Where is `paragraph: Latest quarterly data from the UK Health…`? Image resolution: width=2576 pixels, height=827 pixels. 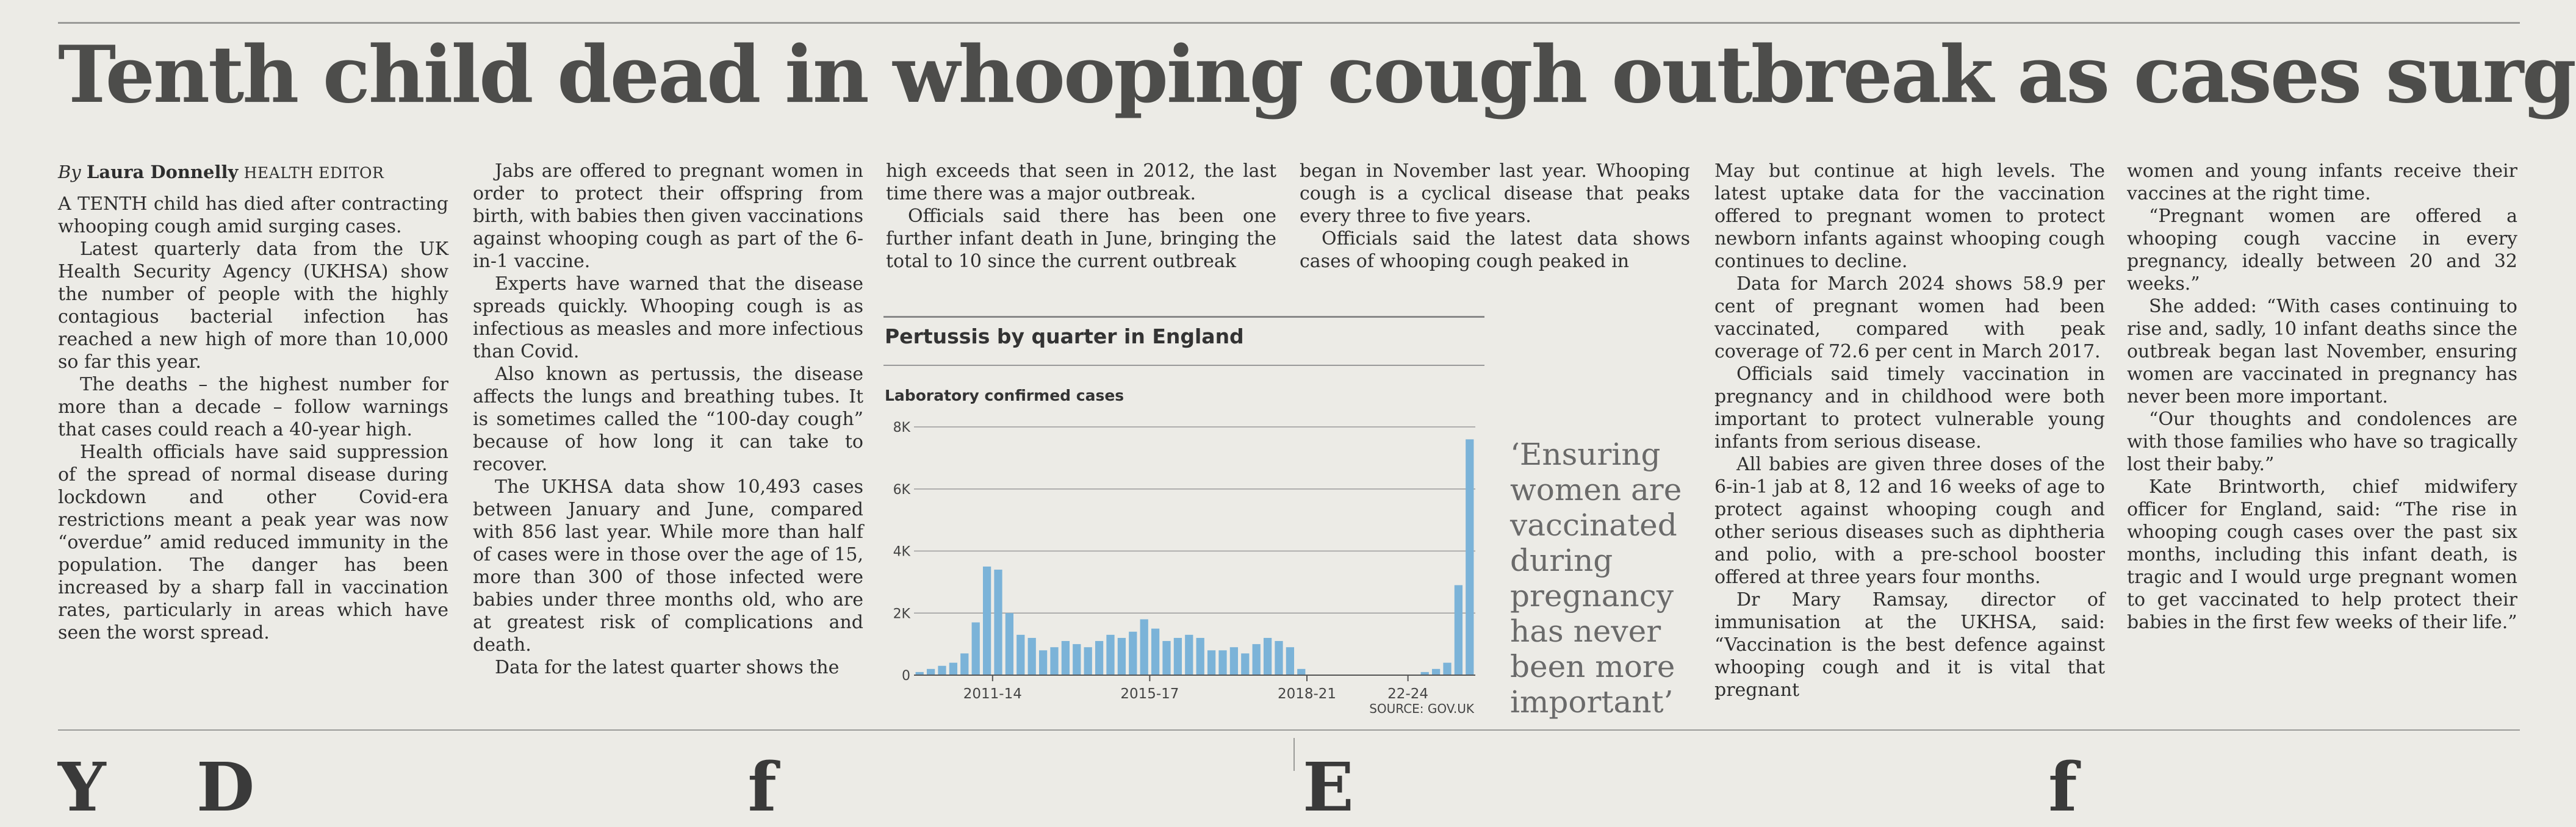 paragraph: Latest quarterly data from the UK Health… is located at coordinates (253, 305).